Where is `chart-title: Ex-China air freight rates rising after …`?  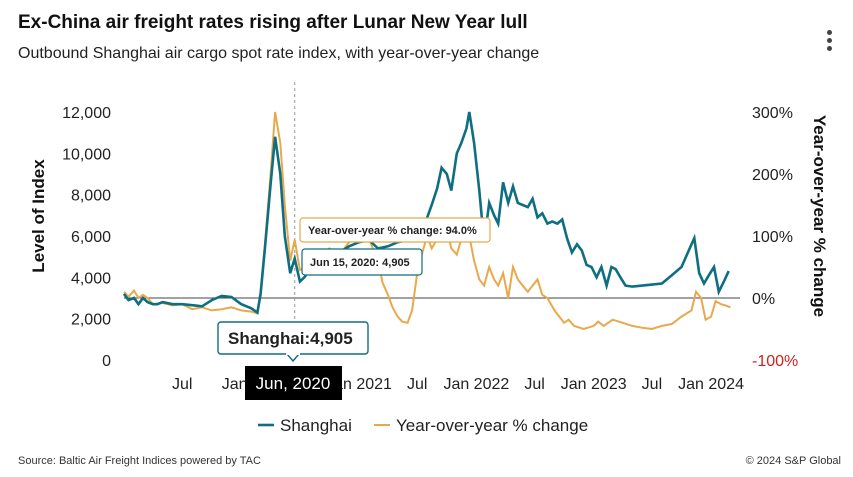
chart-title: Ex-China air freight rates rising after … is located at coordinates (273, 22).